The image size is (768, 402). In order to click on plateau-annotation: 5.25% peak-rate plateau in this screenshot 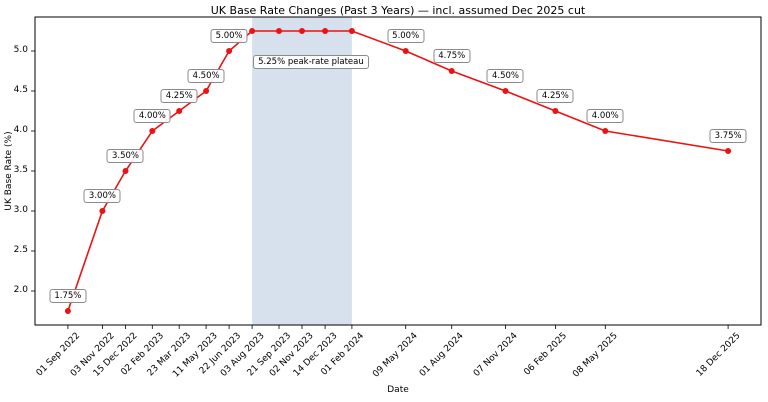, I will do `click(311, 62)`.